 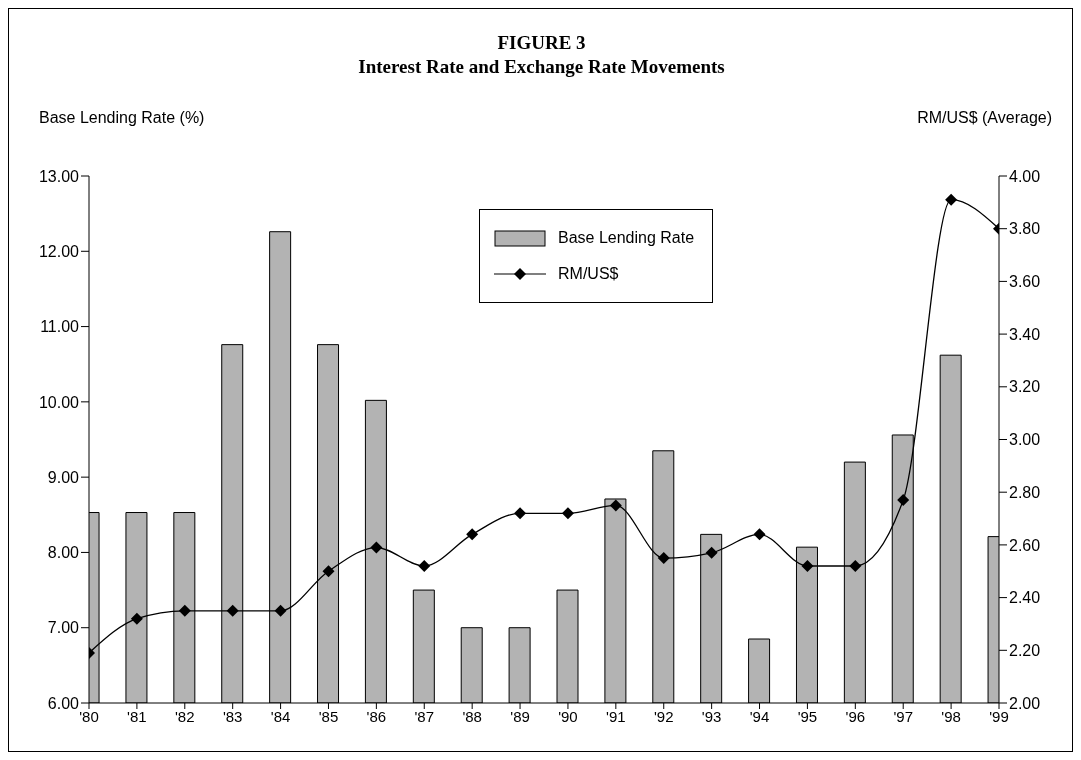 What do you see at coordinates (1025, 598) in the screenshot?
I see `y2-tick-label: 2.40` at bounding box center [1025, 598].